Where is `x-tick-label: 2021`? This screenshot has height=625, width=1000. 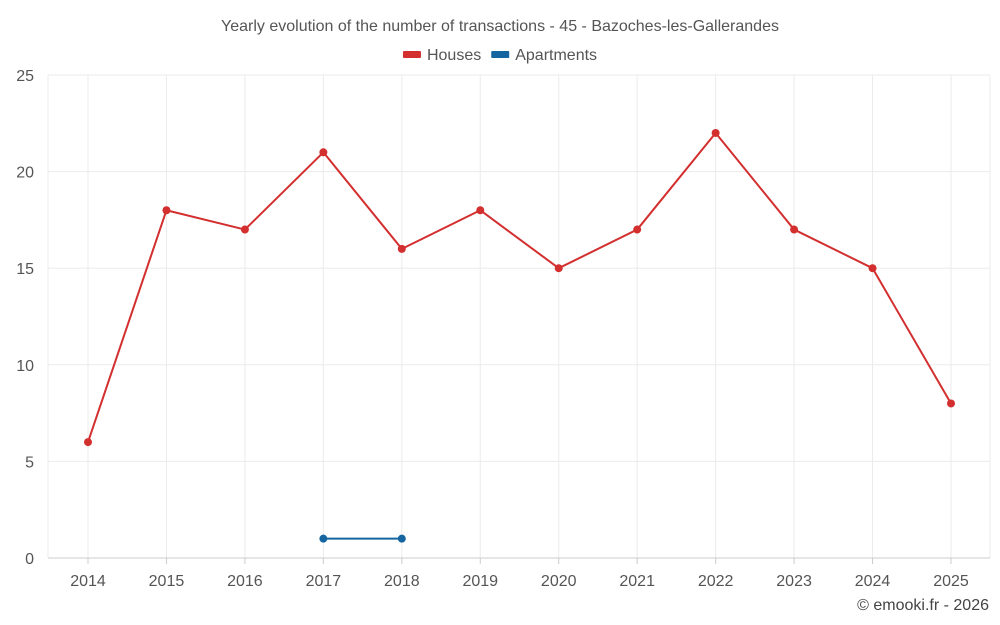 x-tick-label: 2021 is located at coordinates (637, 581).